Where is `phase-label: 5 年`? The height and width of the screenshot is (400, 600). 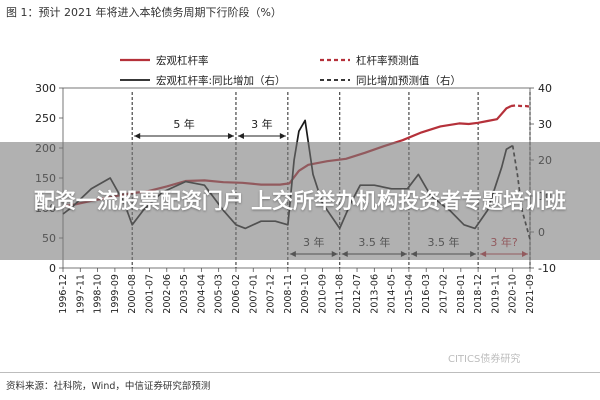 phase-label: 5 年 is located at coordinates (184, 124).